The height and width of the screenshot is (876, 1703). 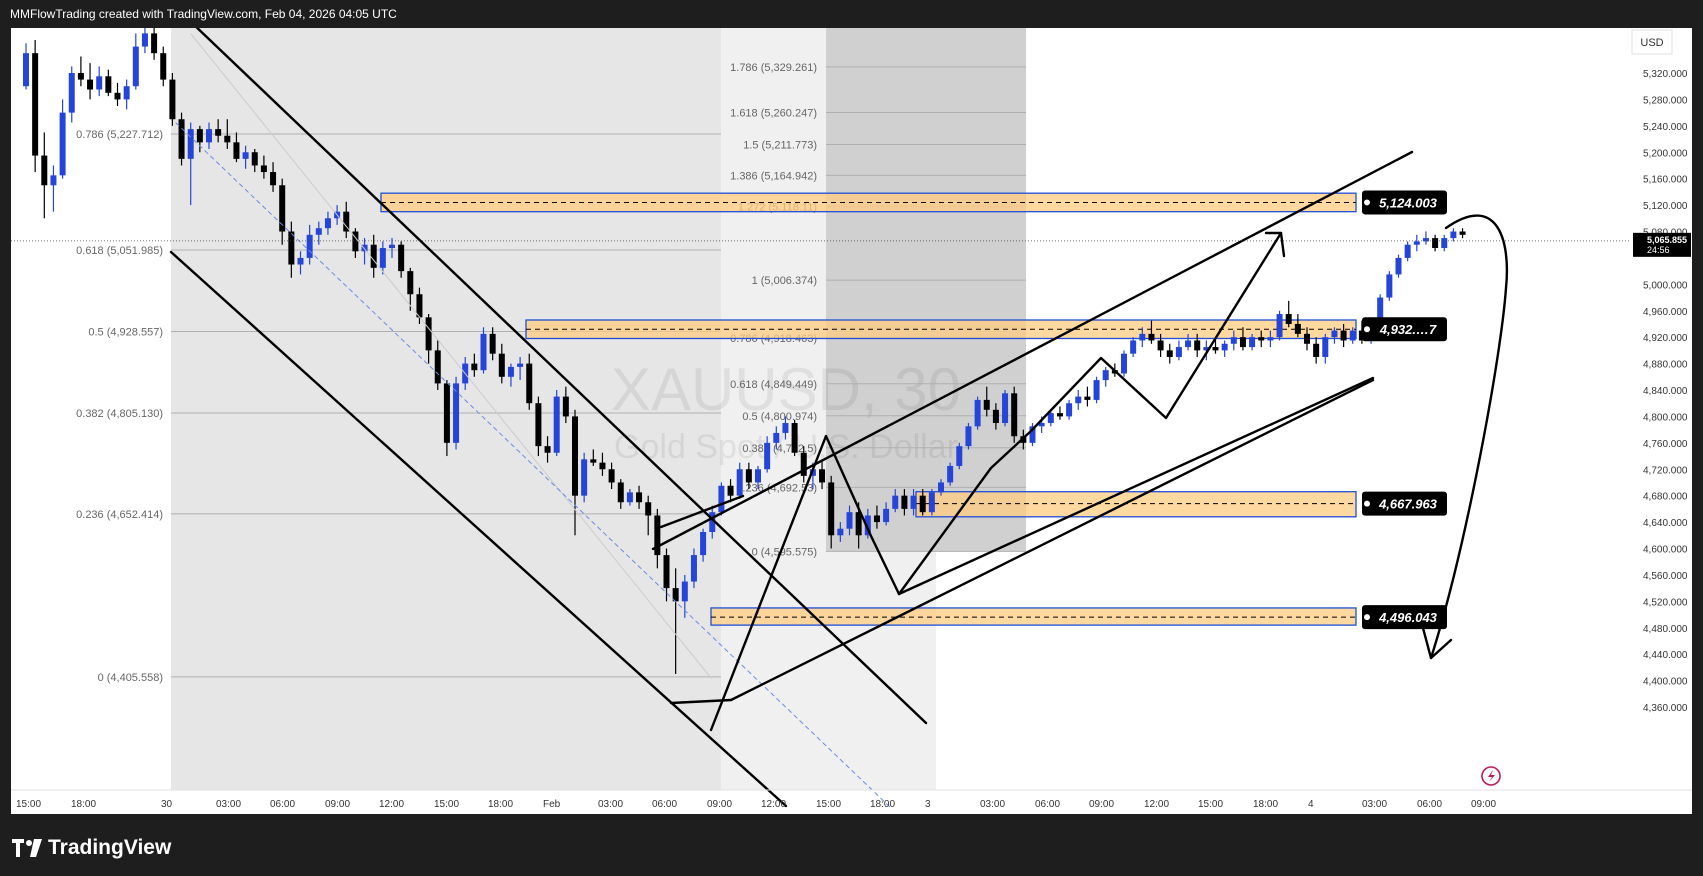 I want to click on projection-arrowhead, so click(x=1437, y=643).